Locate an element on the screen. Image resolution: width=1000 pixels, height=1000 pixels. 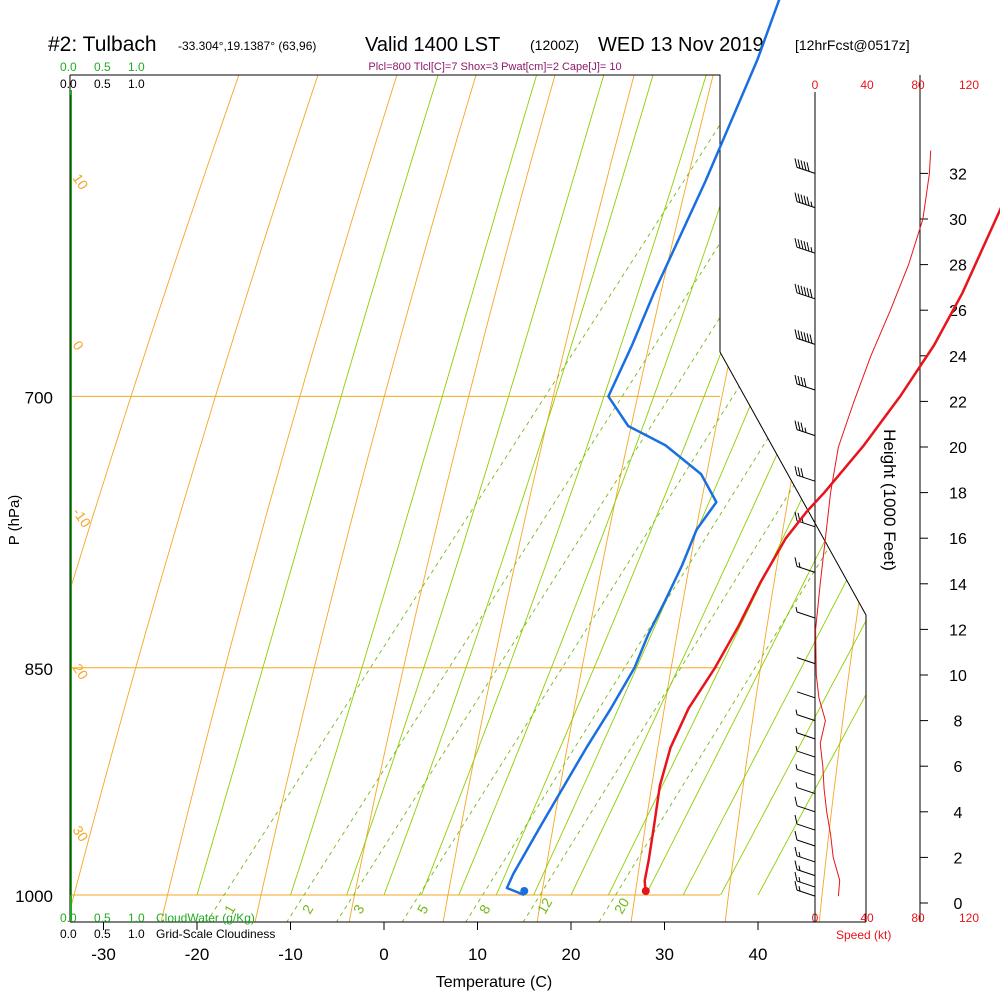
speed-tick-top: 0 is located at coordinates (815, 85).